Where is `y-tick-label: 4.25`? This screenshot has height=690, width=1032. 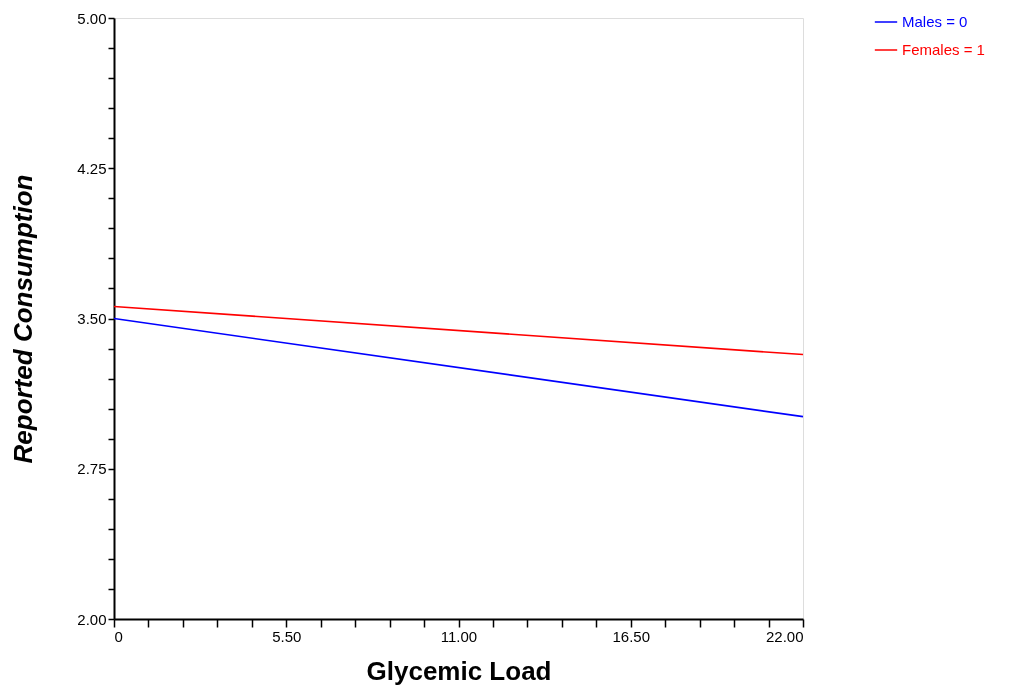 y-tick-label: 4.25 is located at coordinates (92, 168).